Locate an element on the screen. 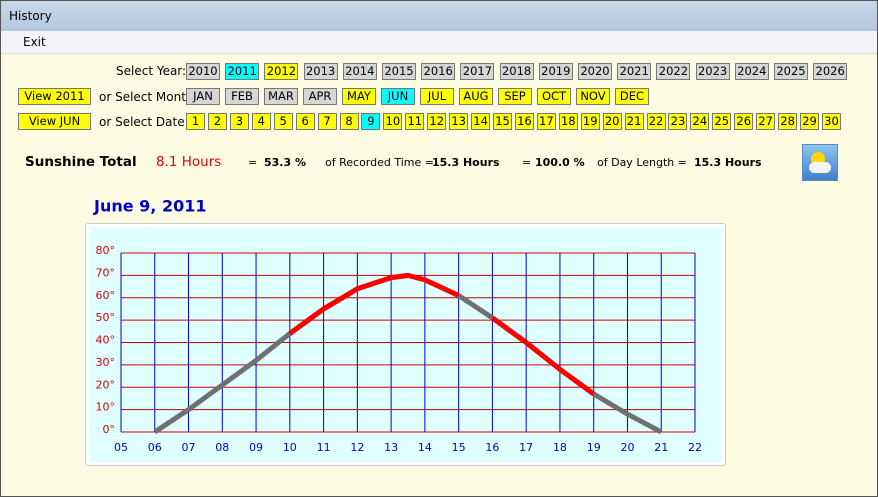 Image resolution: width=878 pixels, height=497 pixels. date-button: 20 is located at coordinates (612, 121).